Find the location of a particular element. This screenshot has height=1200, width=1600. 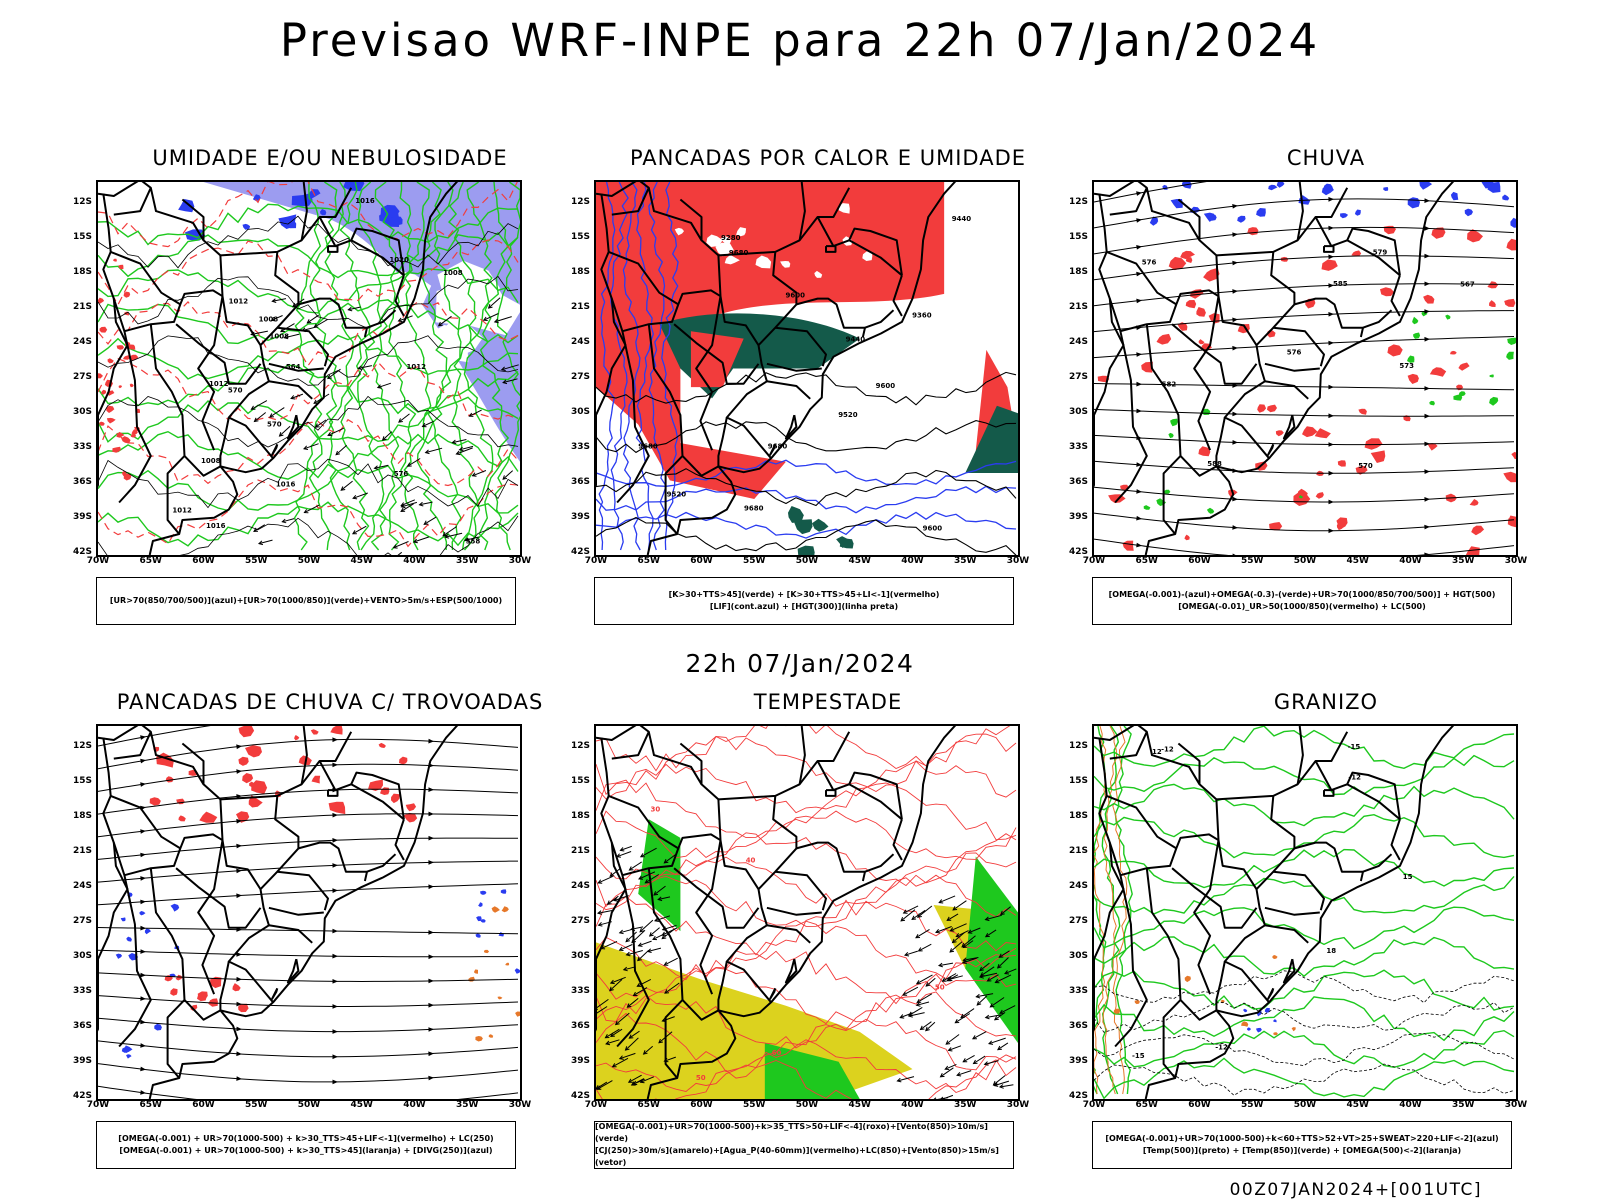

lon-tick-label: 70W is located at coordinates (596, 1105).